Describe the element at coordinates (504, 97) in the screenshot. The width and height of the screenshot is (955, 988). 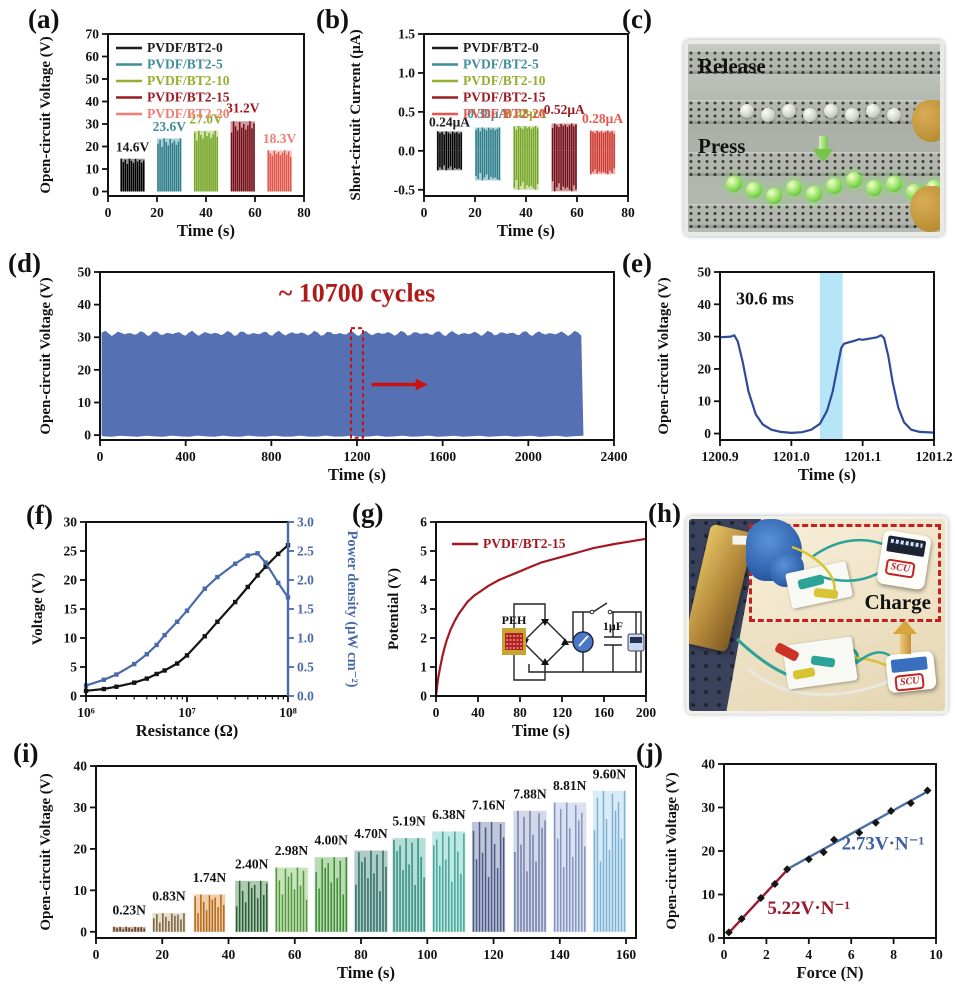
I see `chart-text: PVDF/BT2-15` at that location.